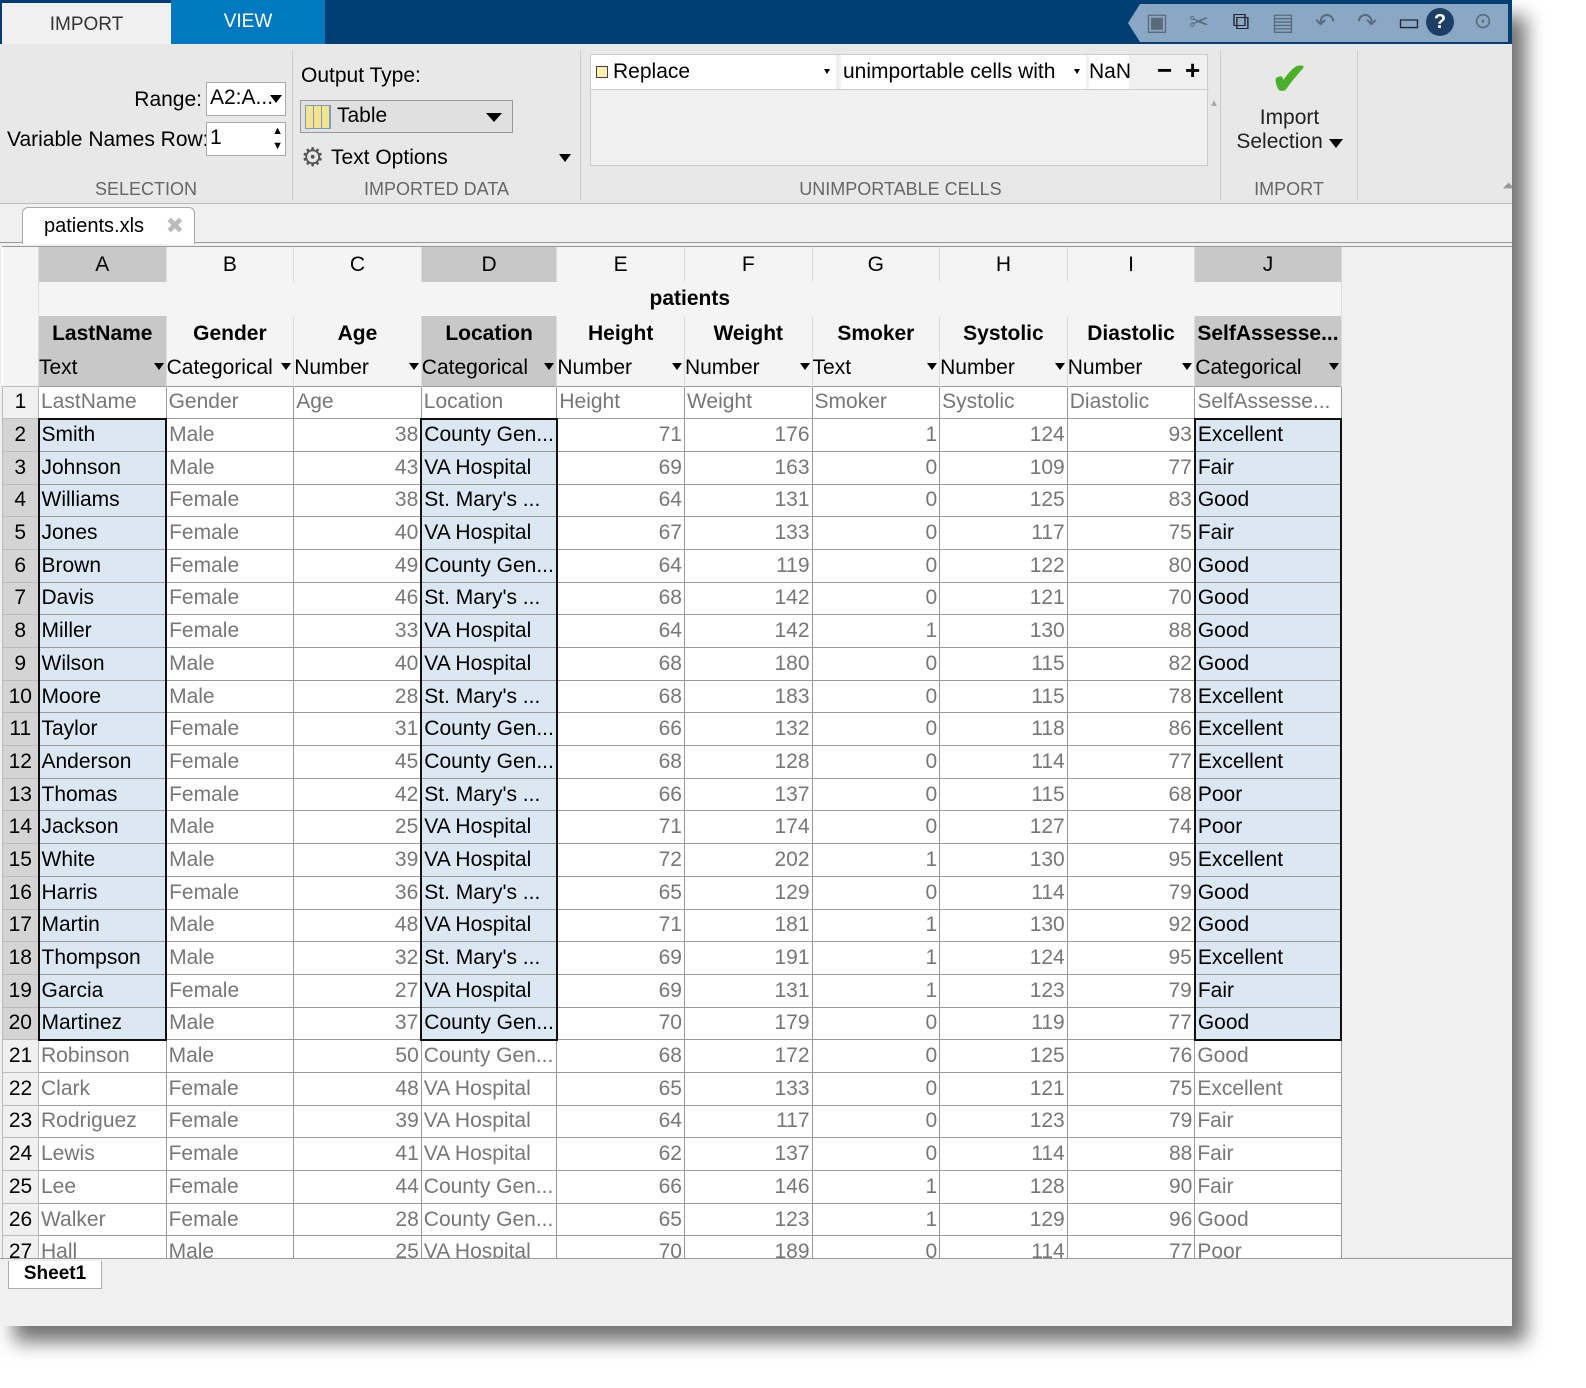 The width and height of the screenshot is (1586, 1388). What do you see at coordinates (963, 72) in the screenshot?
I see `rule-type-dropdown: unimportable cells with` at bounding box center [963, 72].